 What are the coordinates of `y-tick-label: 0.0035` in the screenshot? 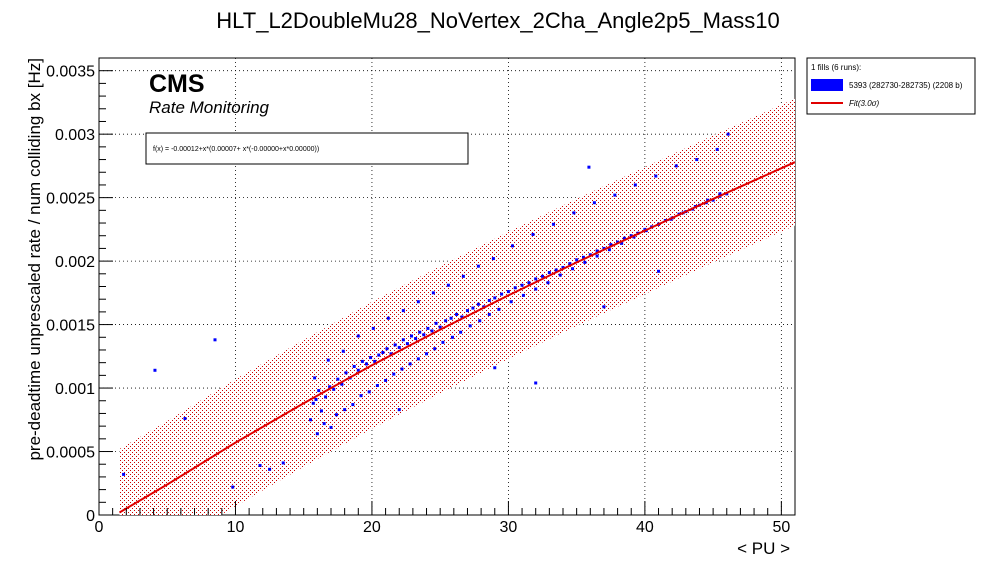 It's located at (70, 72).